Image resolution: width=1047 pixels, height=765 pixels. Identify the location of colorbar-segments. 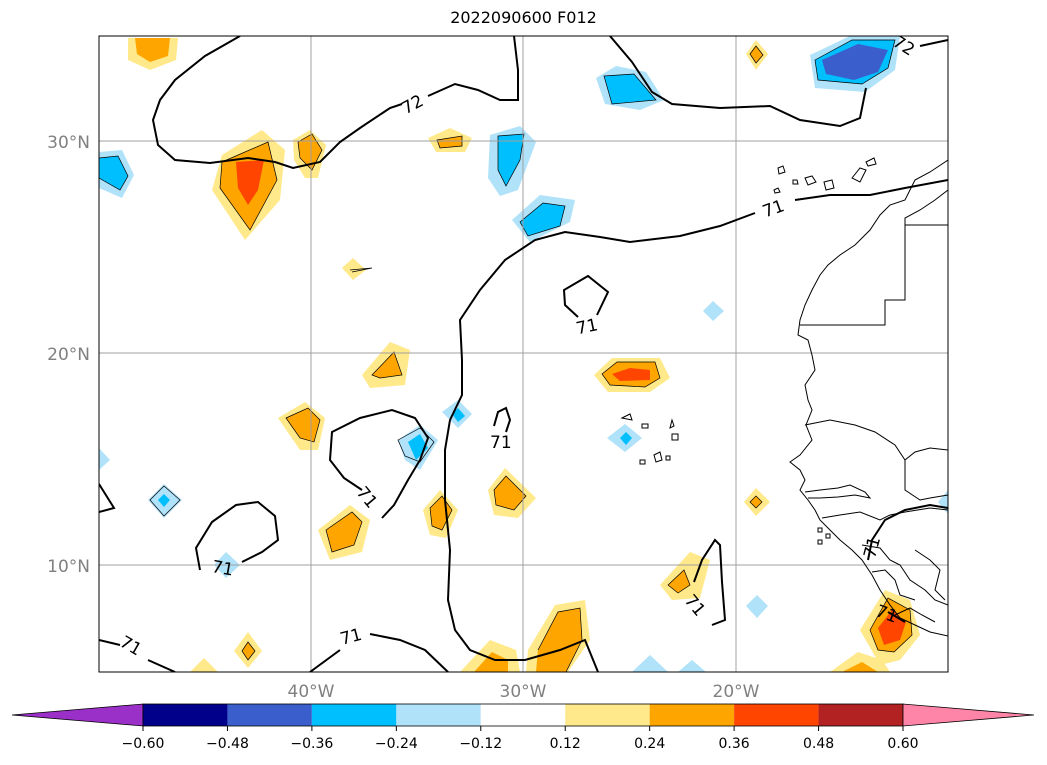
(523, 715).